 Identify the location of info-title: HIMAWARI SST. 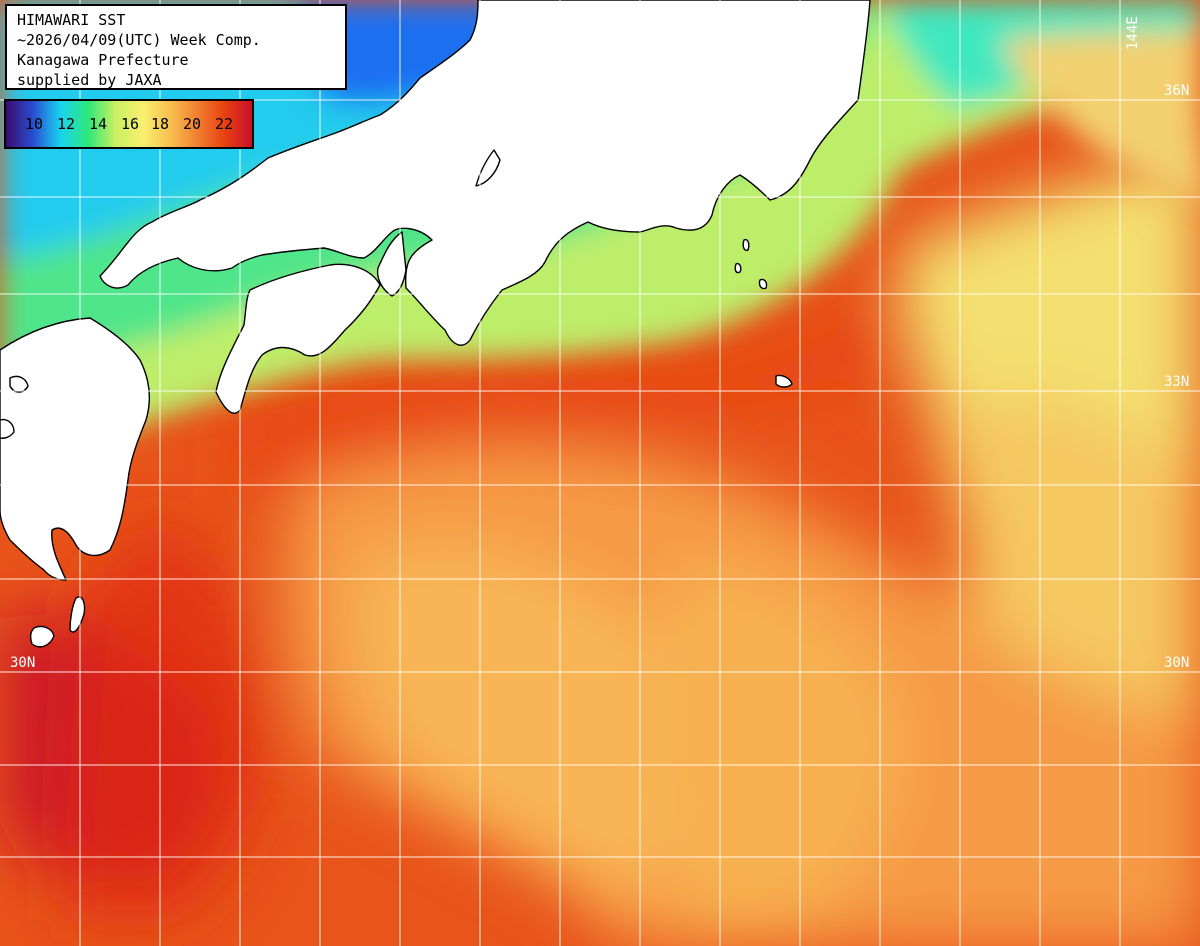
(71, 20).